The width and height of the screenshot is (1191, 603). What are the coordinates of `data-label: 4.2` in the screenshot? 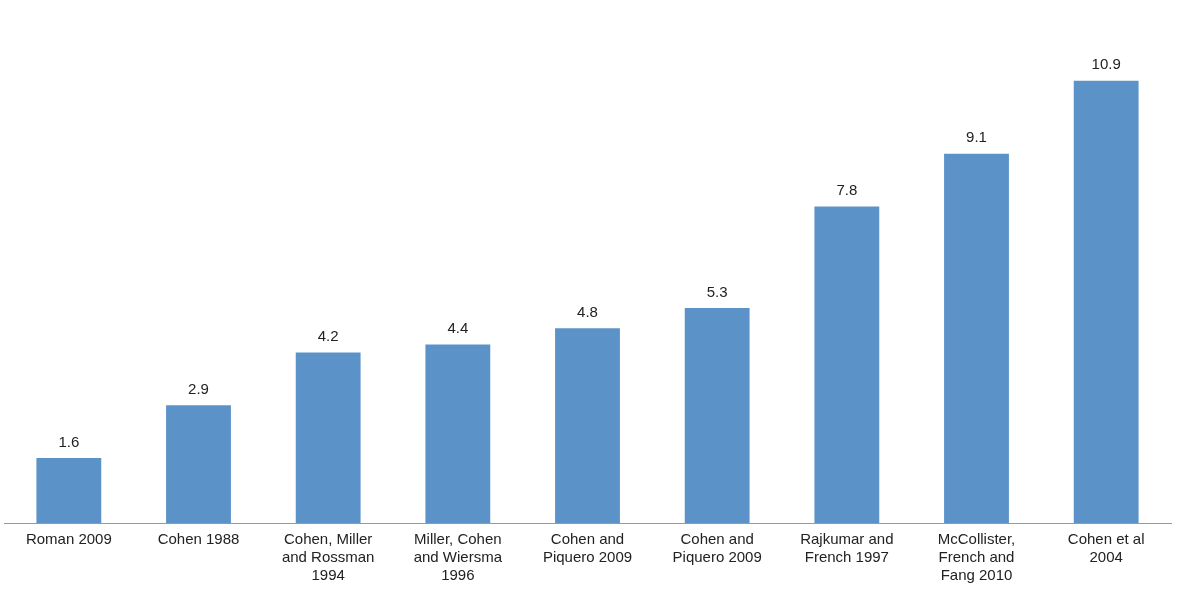 It's located at (328, 336).